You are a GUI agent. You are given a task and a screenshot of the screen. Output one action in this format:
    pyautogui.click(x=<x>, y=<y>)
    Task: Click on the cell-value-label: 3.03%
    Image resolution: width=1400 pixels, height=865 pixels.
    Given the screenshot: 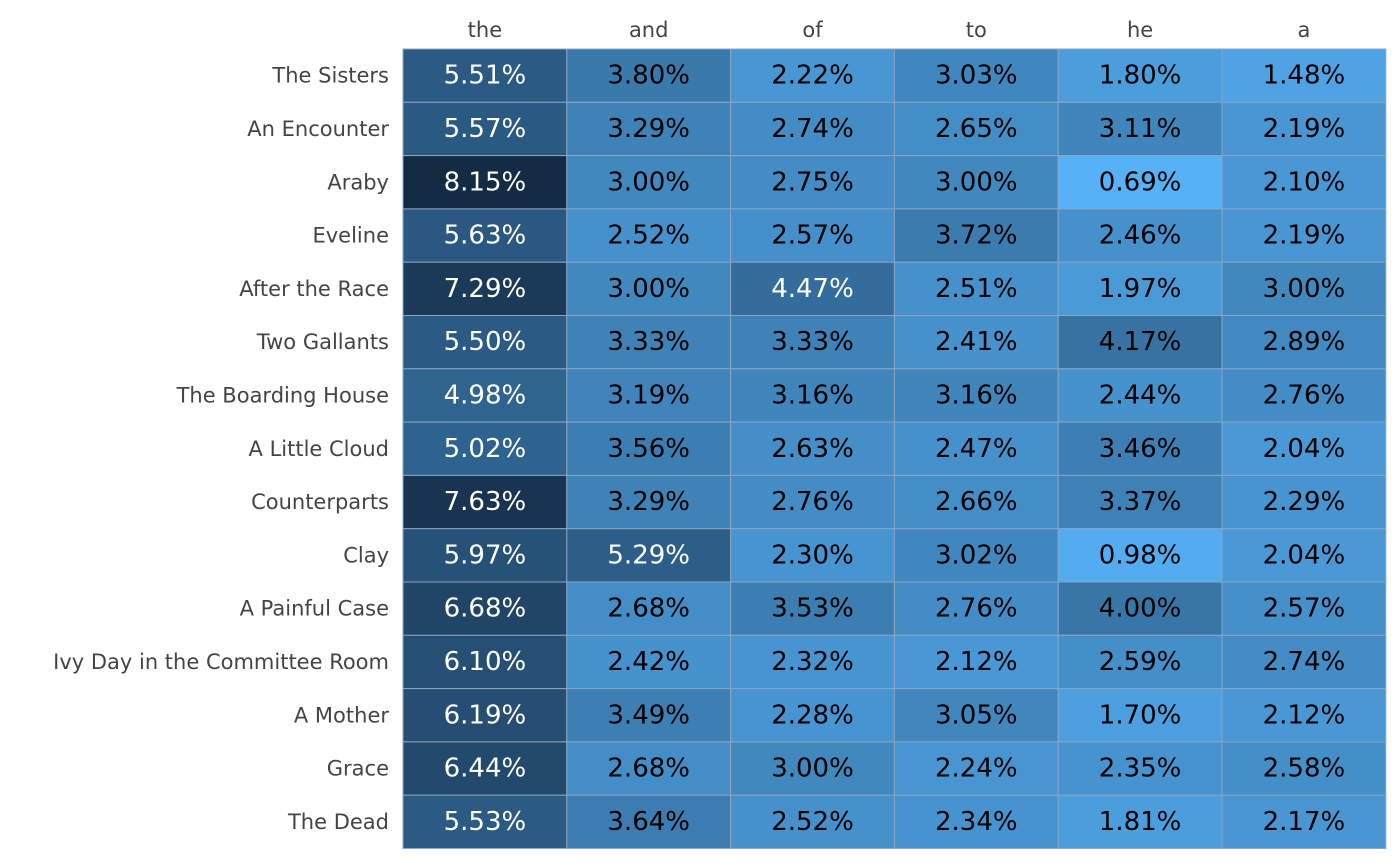 What is the action you would take?
    pyautogui.click(x=976, y=76)
    